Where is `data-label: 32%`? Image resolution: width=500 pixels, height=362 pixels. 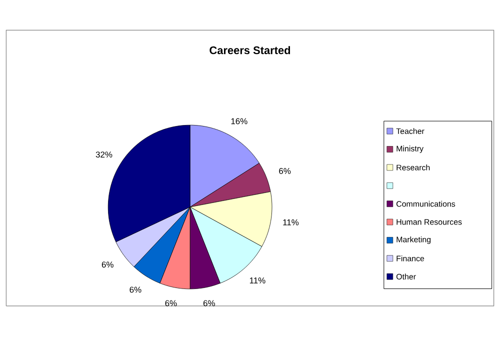 data-label: 32% is located at coordinates (104, 155).